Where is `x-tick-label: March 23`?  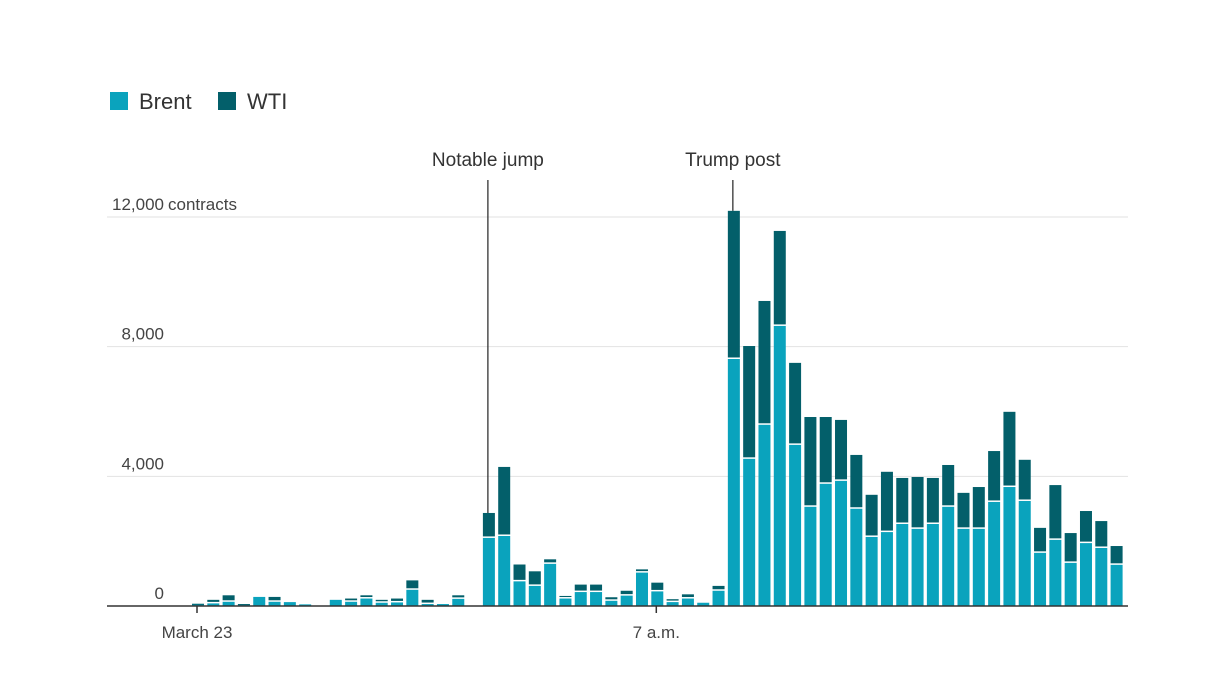
x-tick-label: March 23 is located at coordinates (197, 632).